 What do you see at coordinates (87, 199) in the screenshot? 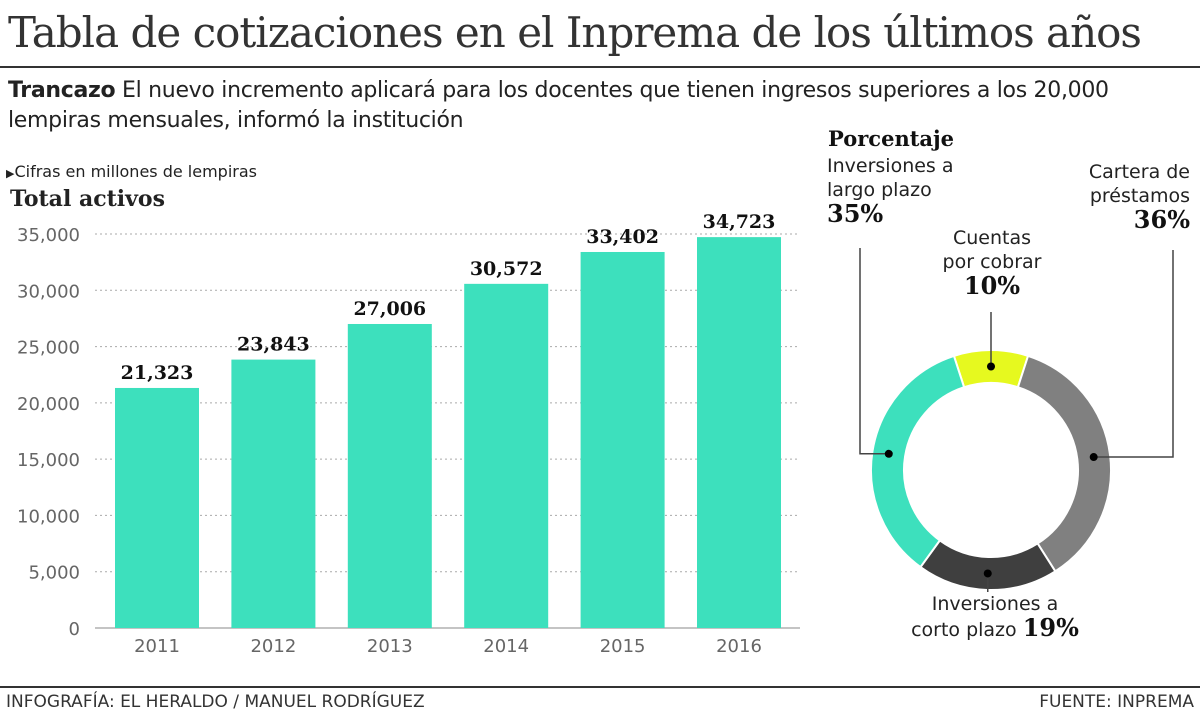
I see `bar-chart-title: Total activos` at bounding box center [87, 199].